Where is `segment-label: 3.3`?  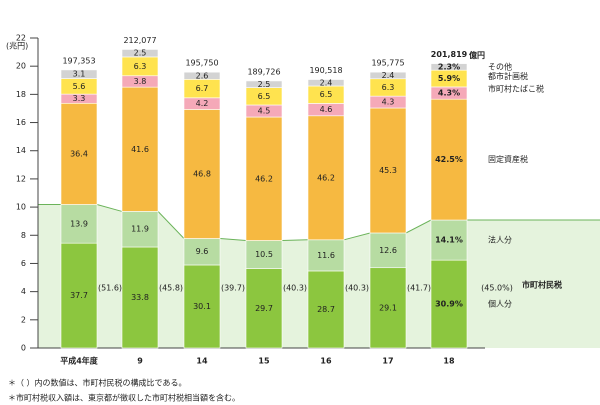
segment-label: 3.3 is located at coordinates (79, 98).